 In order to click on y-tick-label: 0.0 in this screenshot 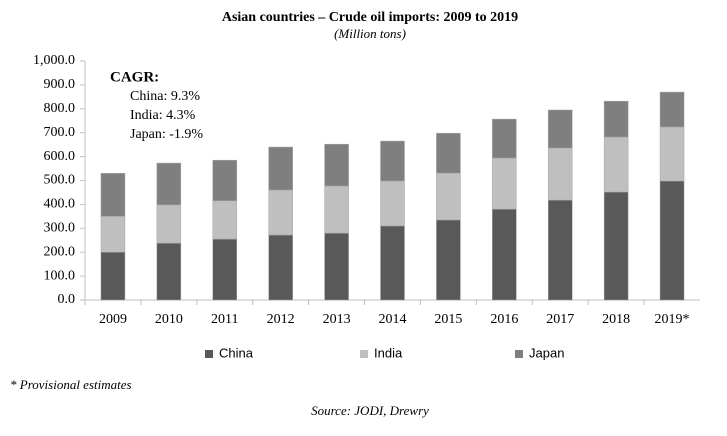, I will do `click(67, 299)`.